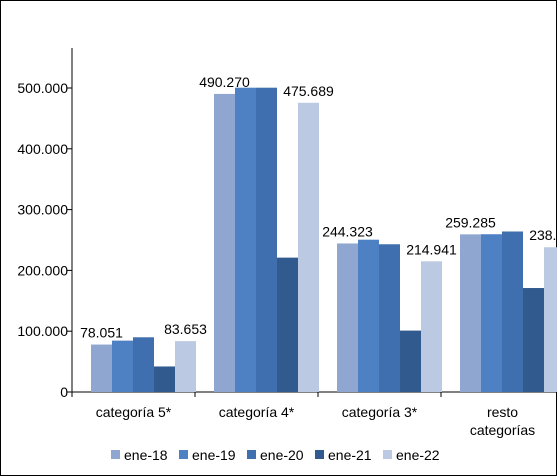 Image resolution: width=557 pixels, height=476 pixels. I want to click on data-label: 78.051, so click(101, 333).